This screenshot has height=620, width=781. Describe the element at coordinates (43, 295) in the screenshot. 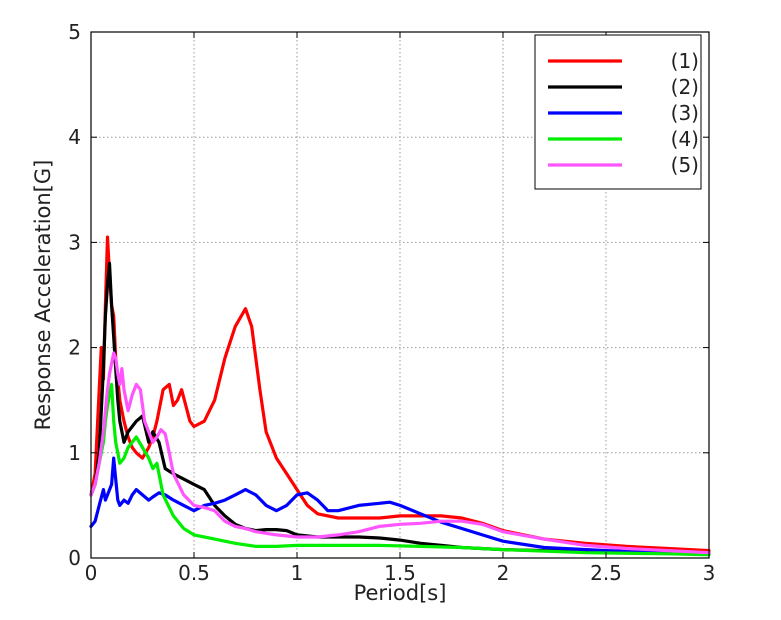

I see `y-axis-label: Response Acceleration[G]` at that location.